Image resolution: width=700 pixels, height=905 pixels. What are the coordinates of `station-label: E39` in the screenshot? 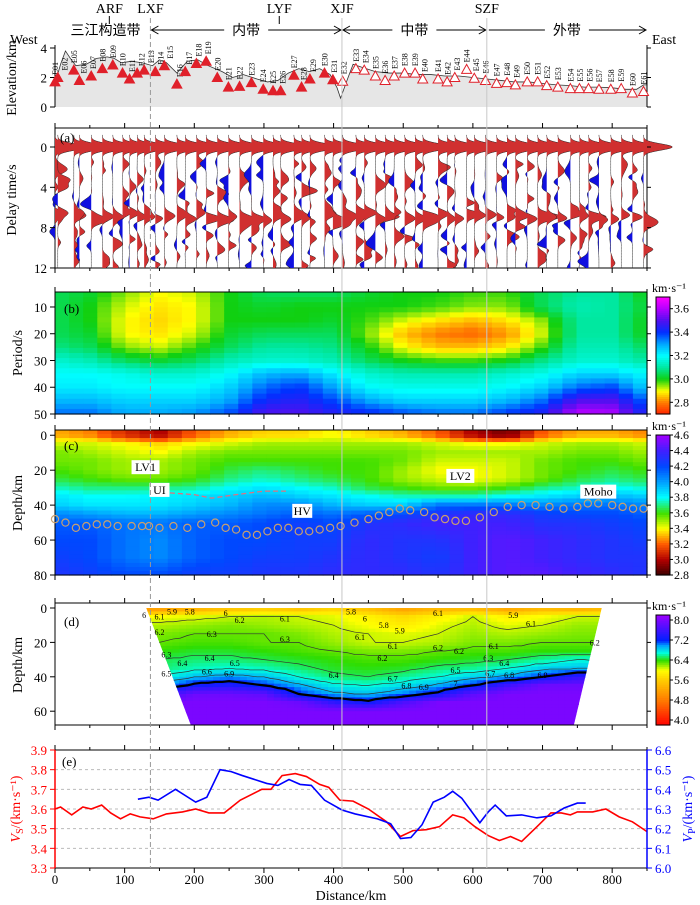 It's located at (415, 59).